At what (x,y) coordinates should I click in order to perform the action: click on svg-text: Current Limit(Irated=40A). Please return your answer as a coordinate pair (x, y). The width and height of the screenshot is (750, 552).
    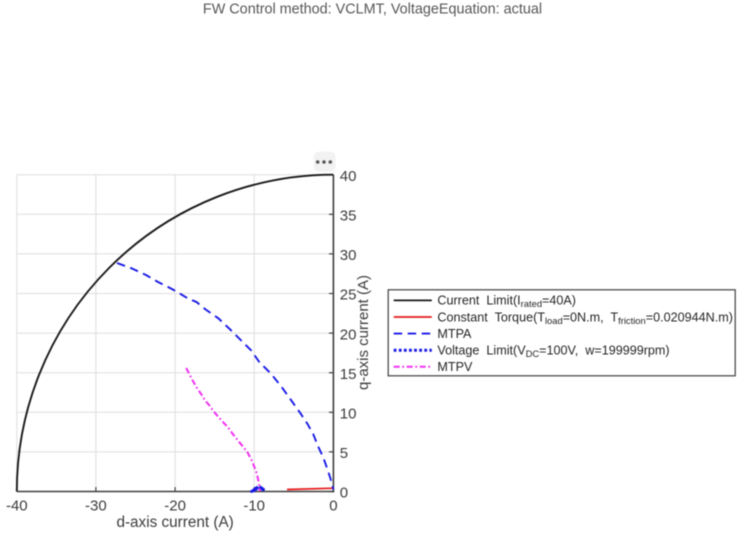
    Looking at the image, I should click on (506, 302).